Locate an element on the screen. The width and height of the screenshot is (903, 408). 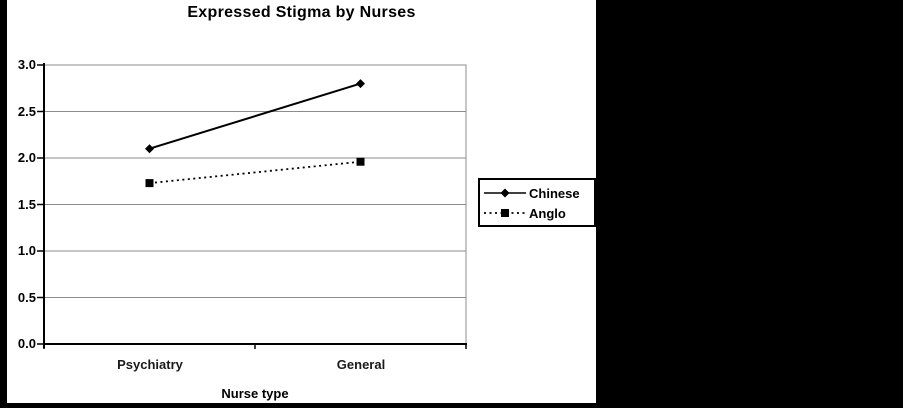
y-tick-label: 2.5 is located at coordinates (26, 111).